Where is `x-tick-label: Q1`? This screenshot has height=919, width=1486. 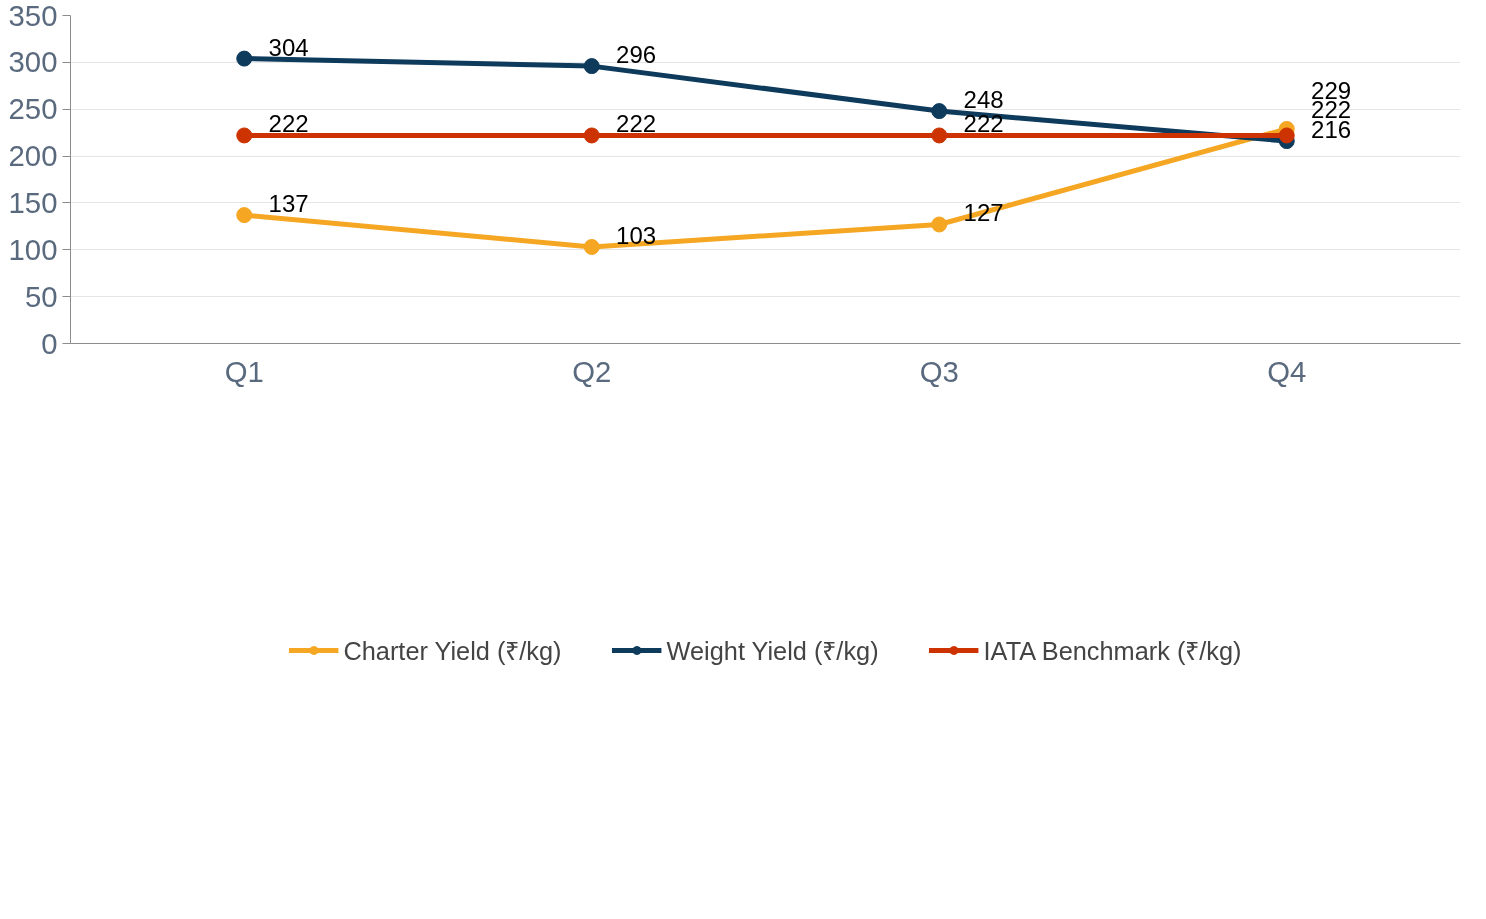
x-tick-label: Q1 is located at coordinates (244, 371).